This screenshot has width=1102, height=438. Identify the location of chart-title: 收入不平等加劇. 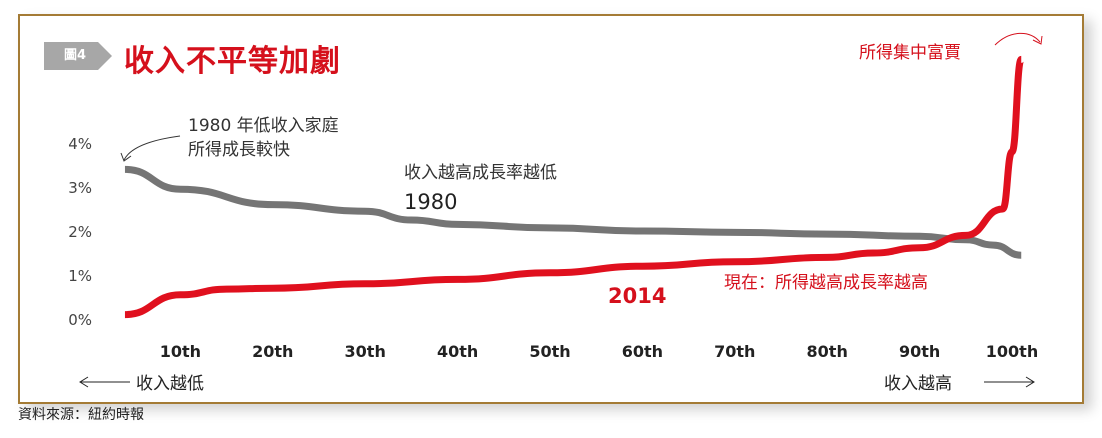
(232, 61).